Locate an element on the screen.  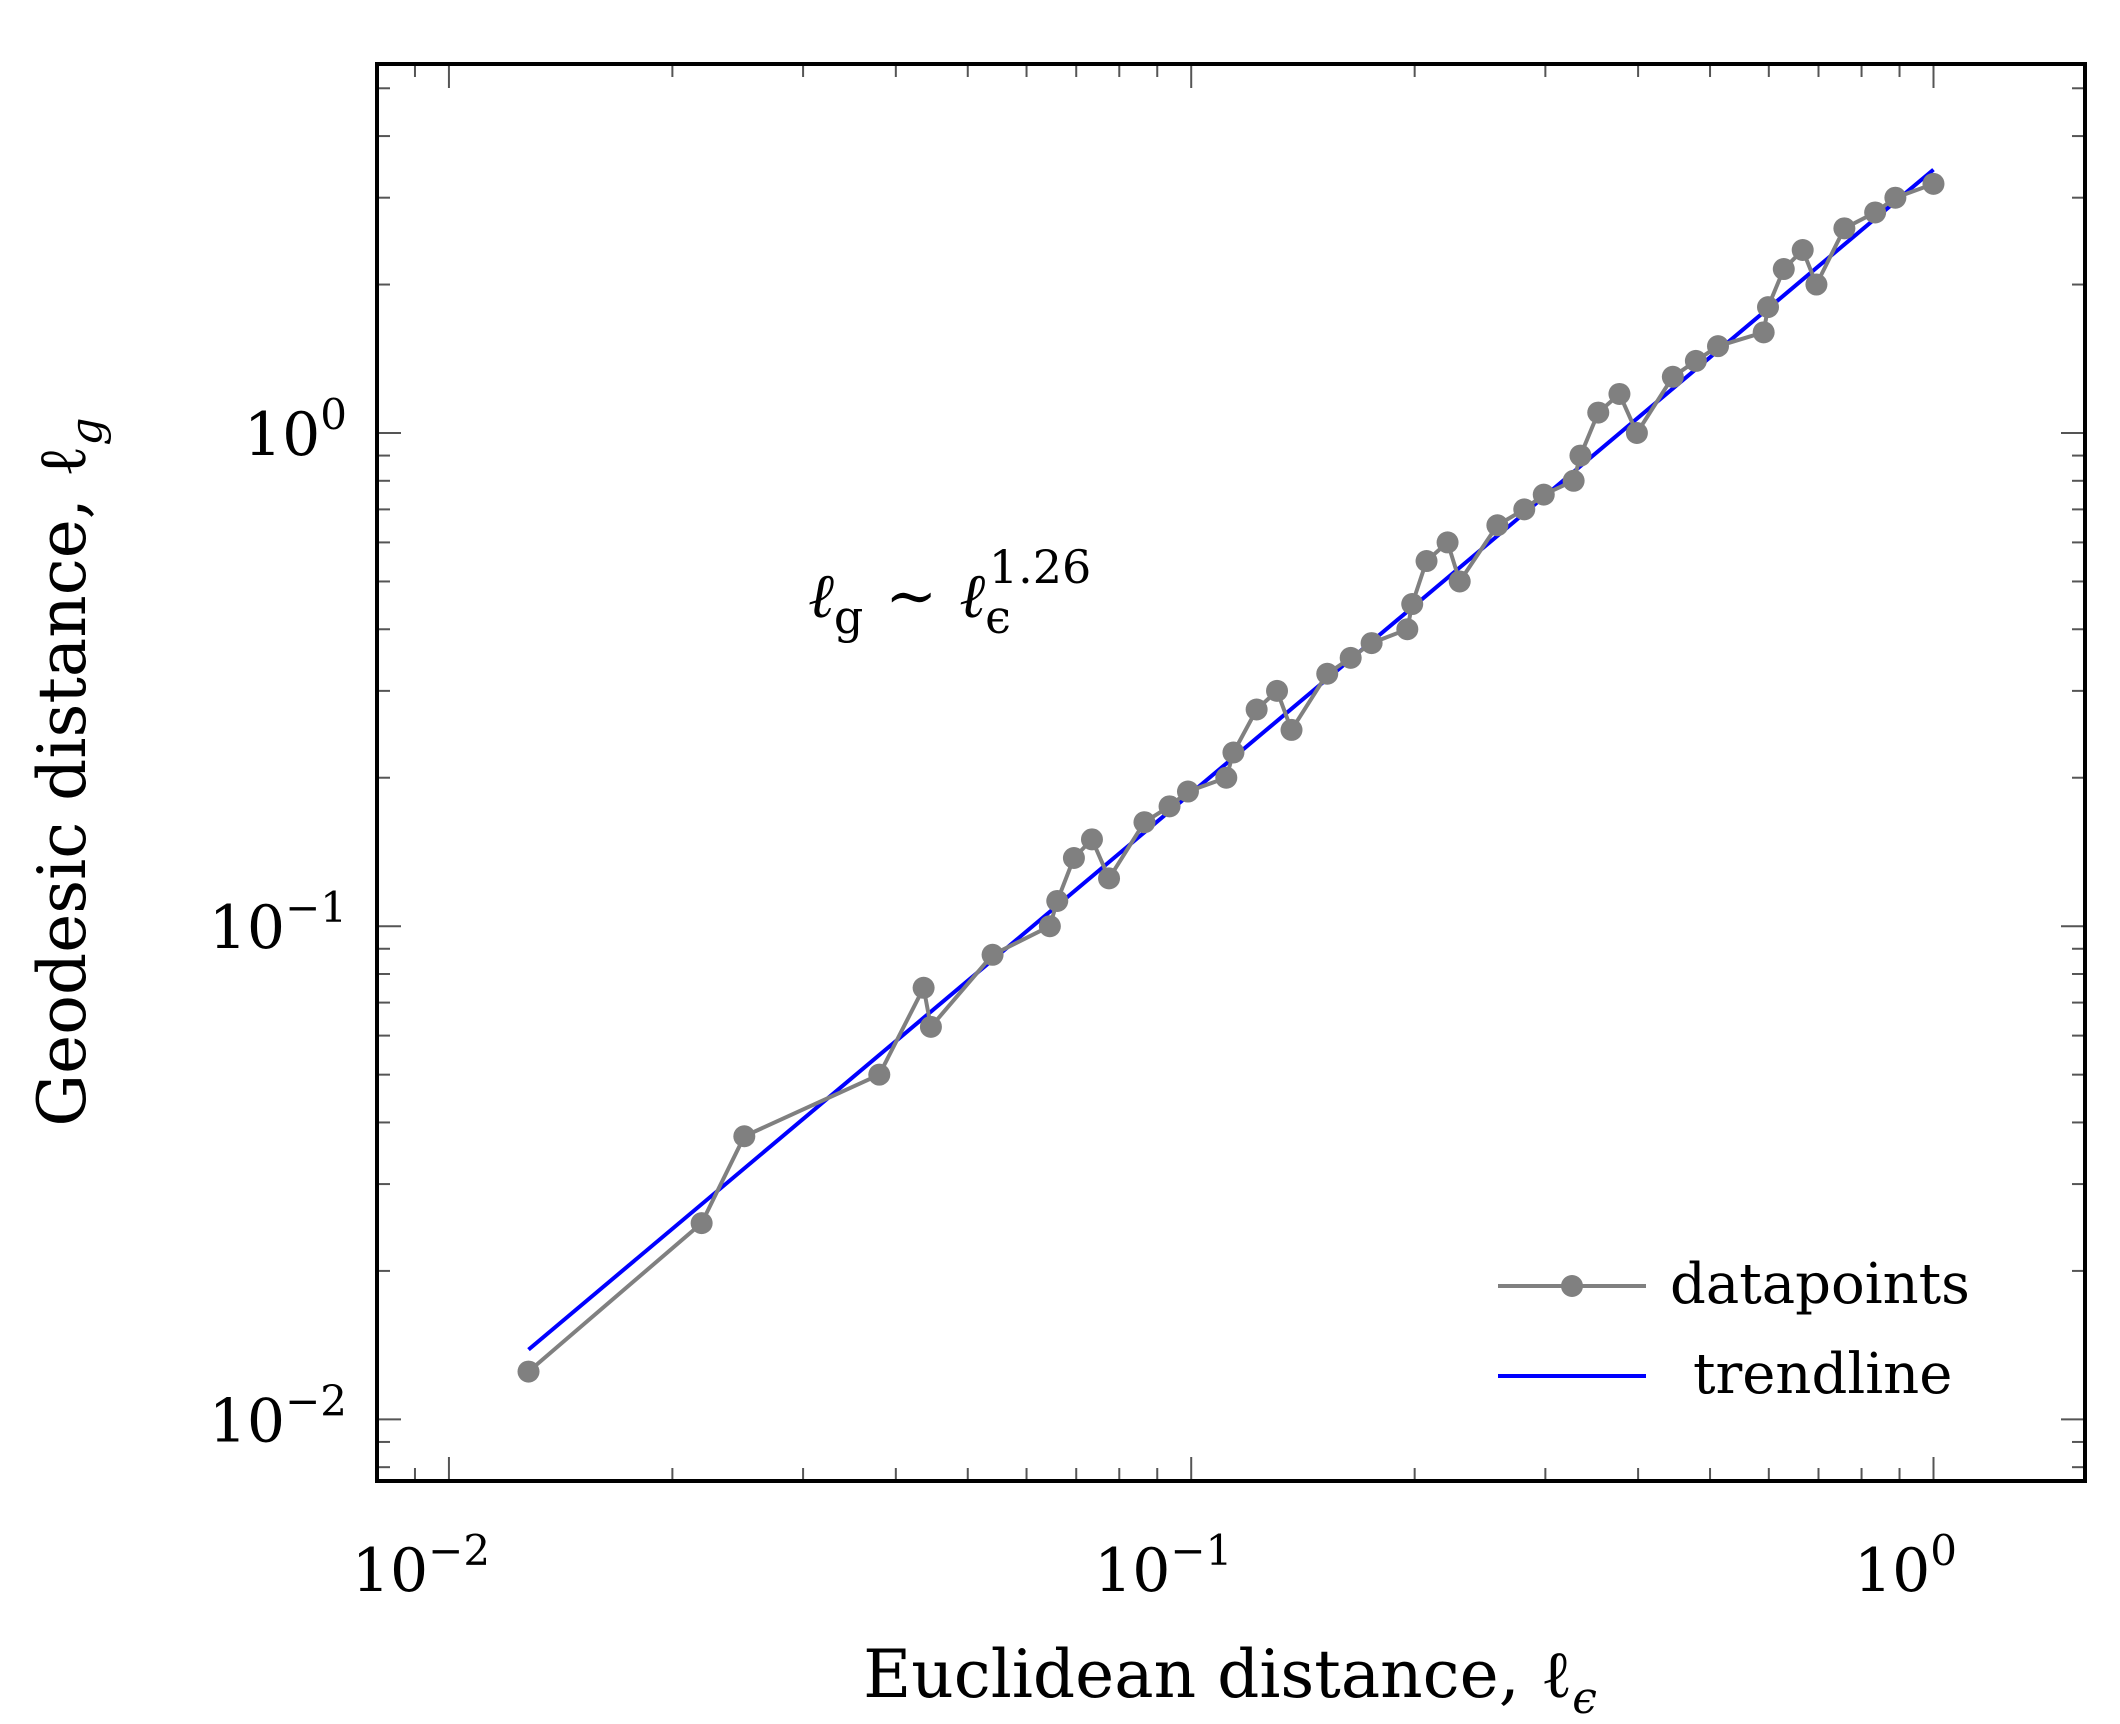
y-tick-label-exp: −2 is located at coordinates (316, 1400).